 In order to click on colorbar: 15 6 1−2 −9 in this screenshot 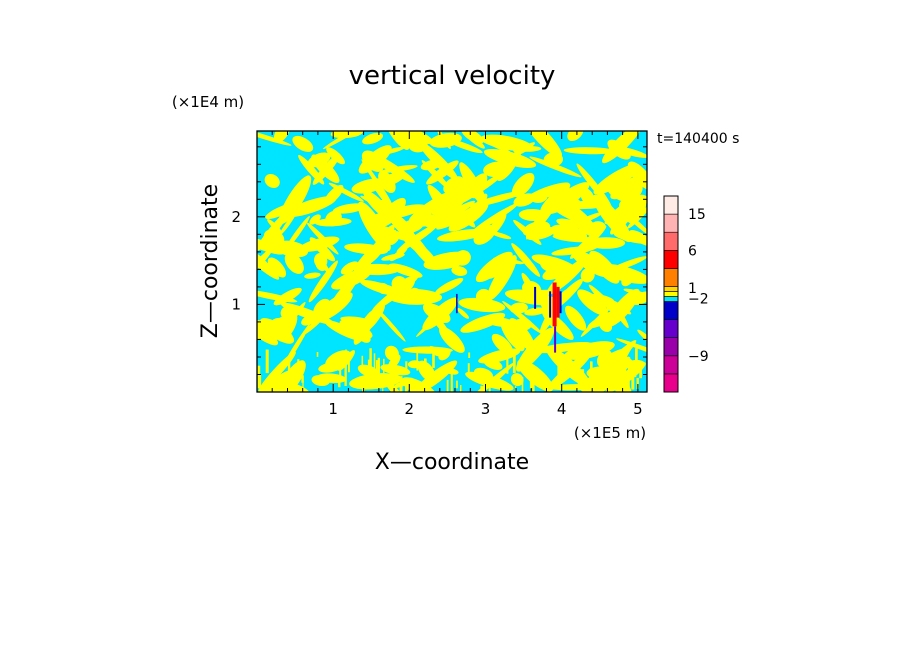, I will do `click(686, 294)`.